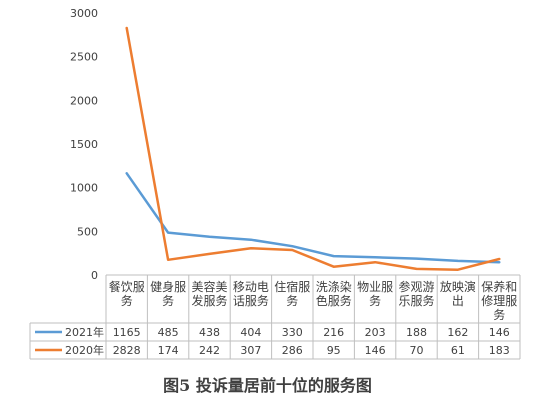 The image size is (535, 401). What do you see at coordinates (334, 300) in the screenshot?
I see `category-label-5: 色服务` at bounding box center [334, 300].